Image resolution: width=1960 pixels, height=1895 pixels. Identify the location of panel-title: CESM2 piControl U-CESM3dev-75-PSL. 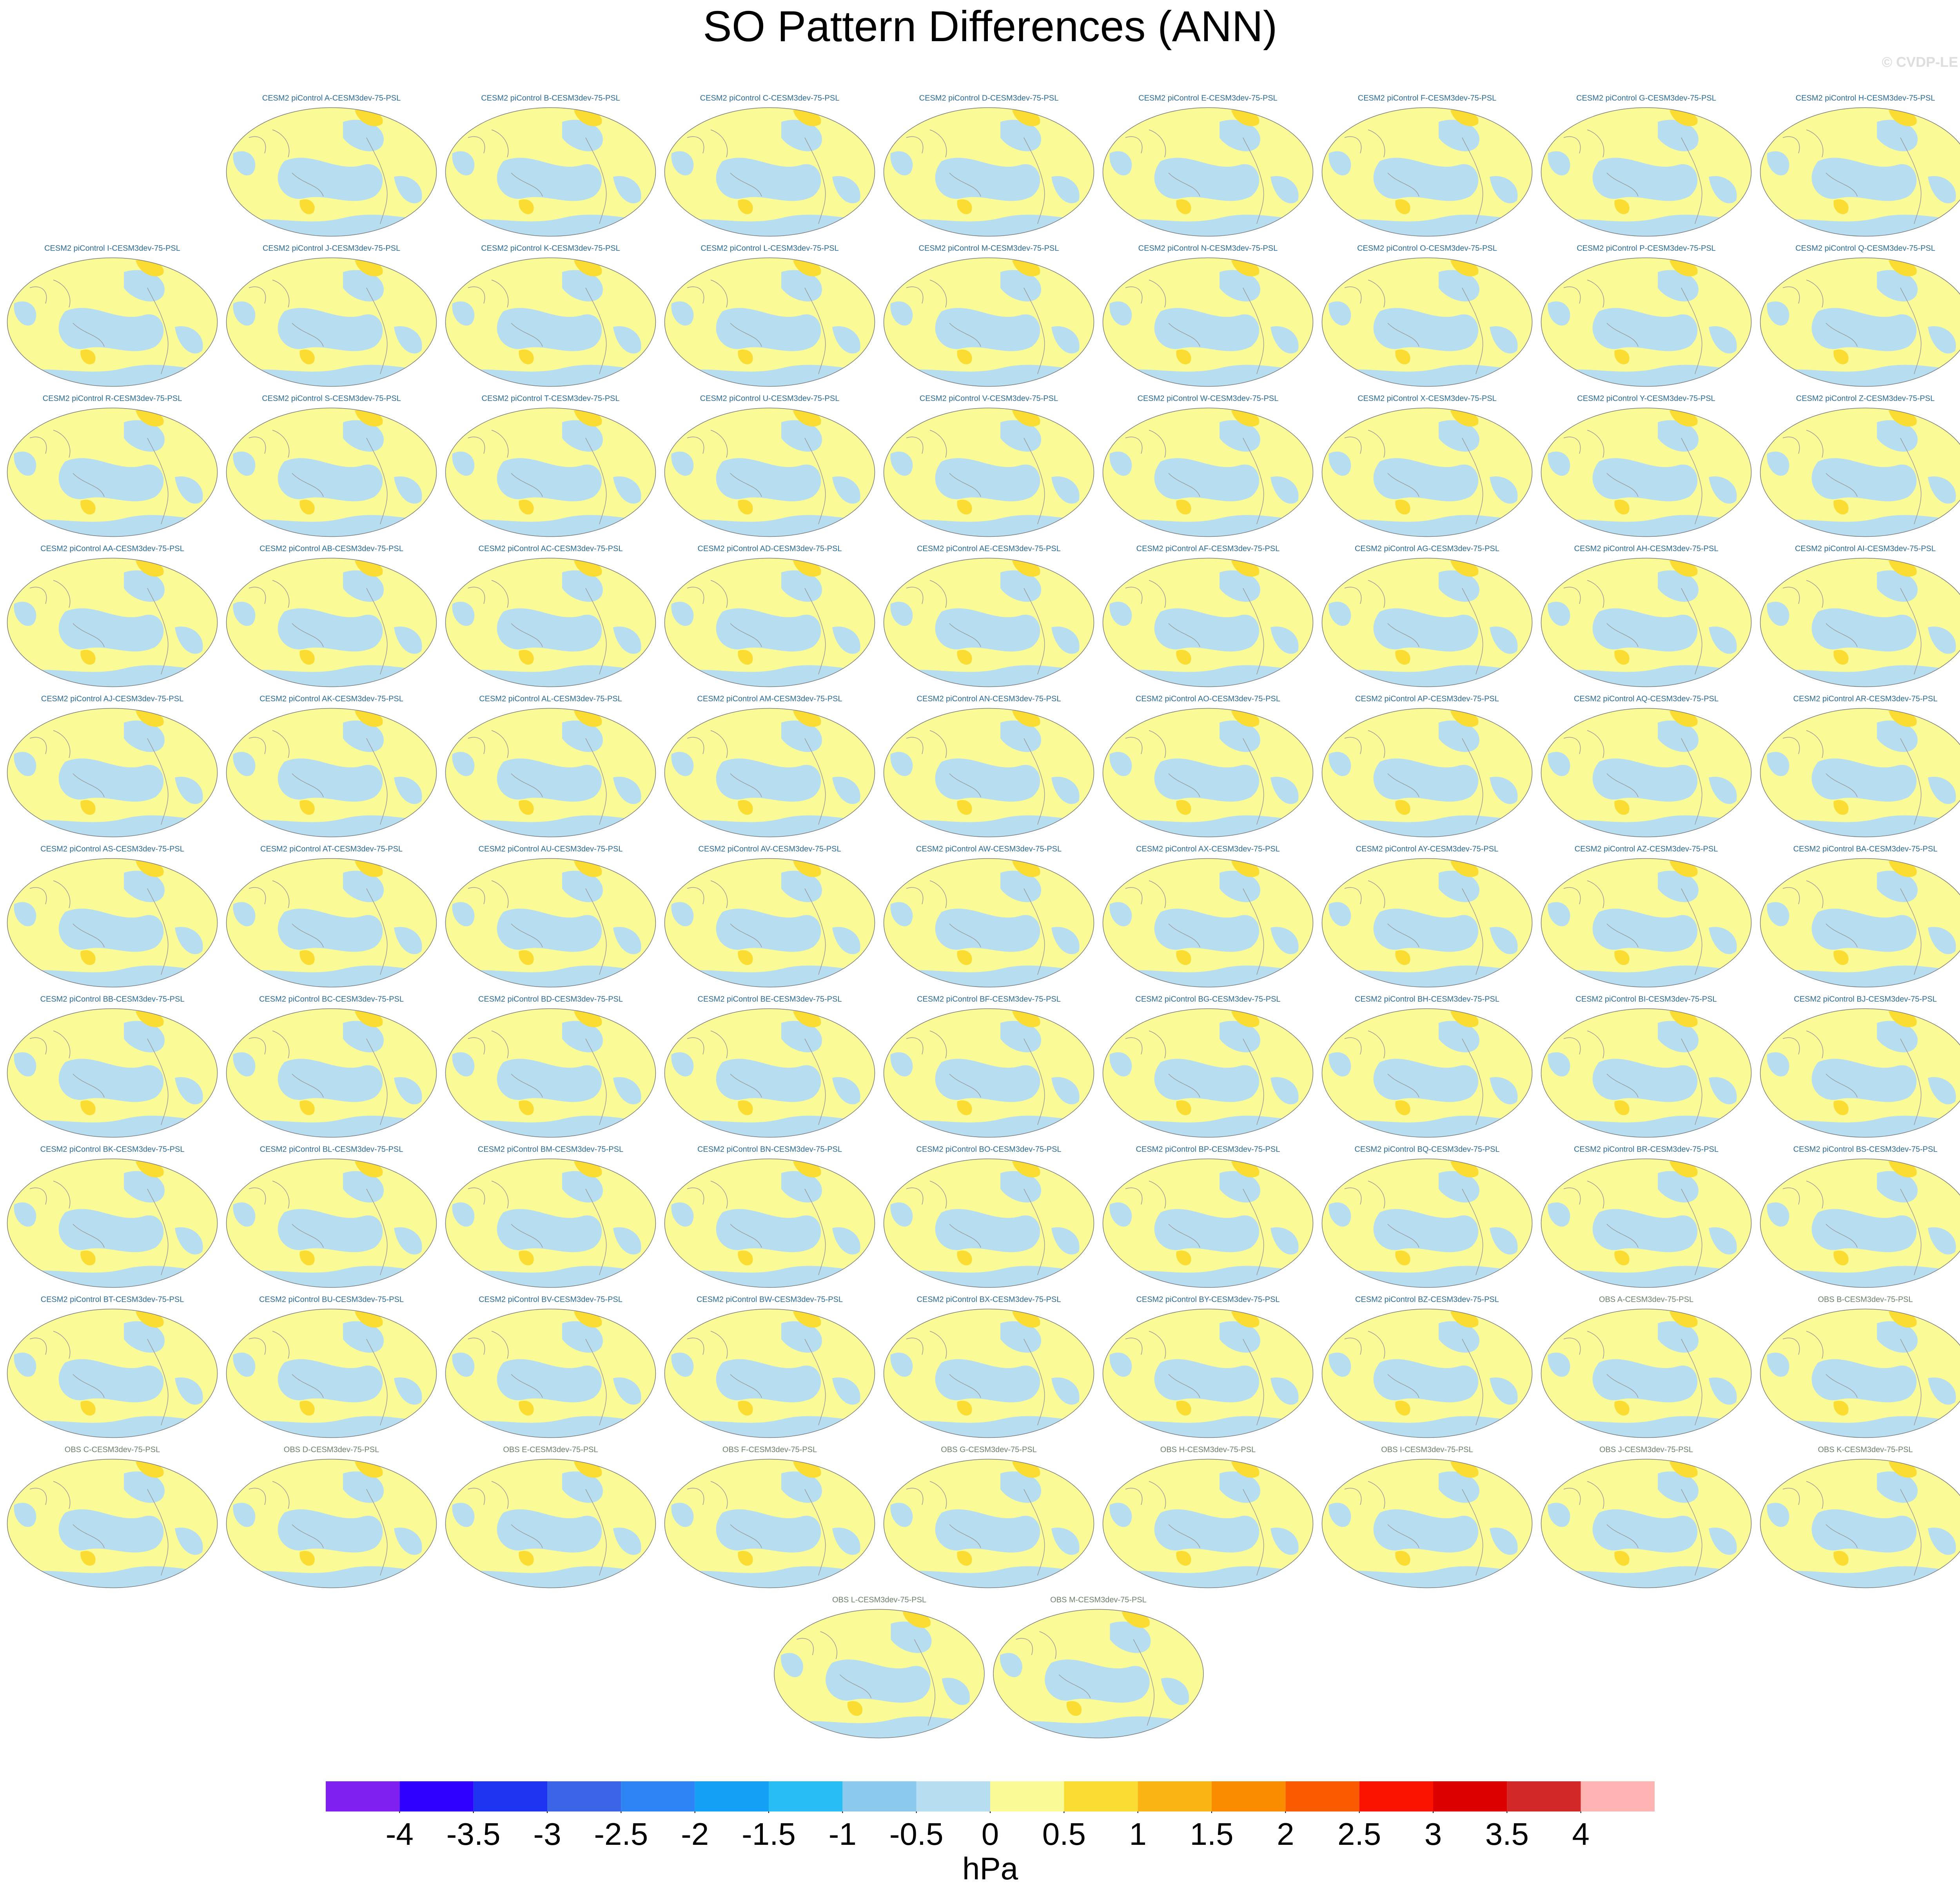
(770, 398).